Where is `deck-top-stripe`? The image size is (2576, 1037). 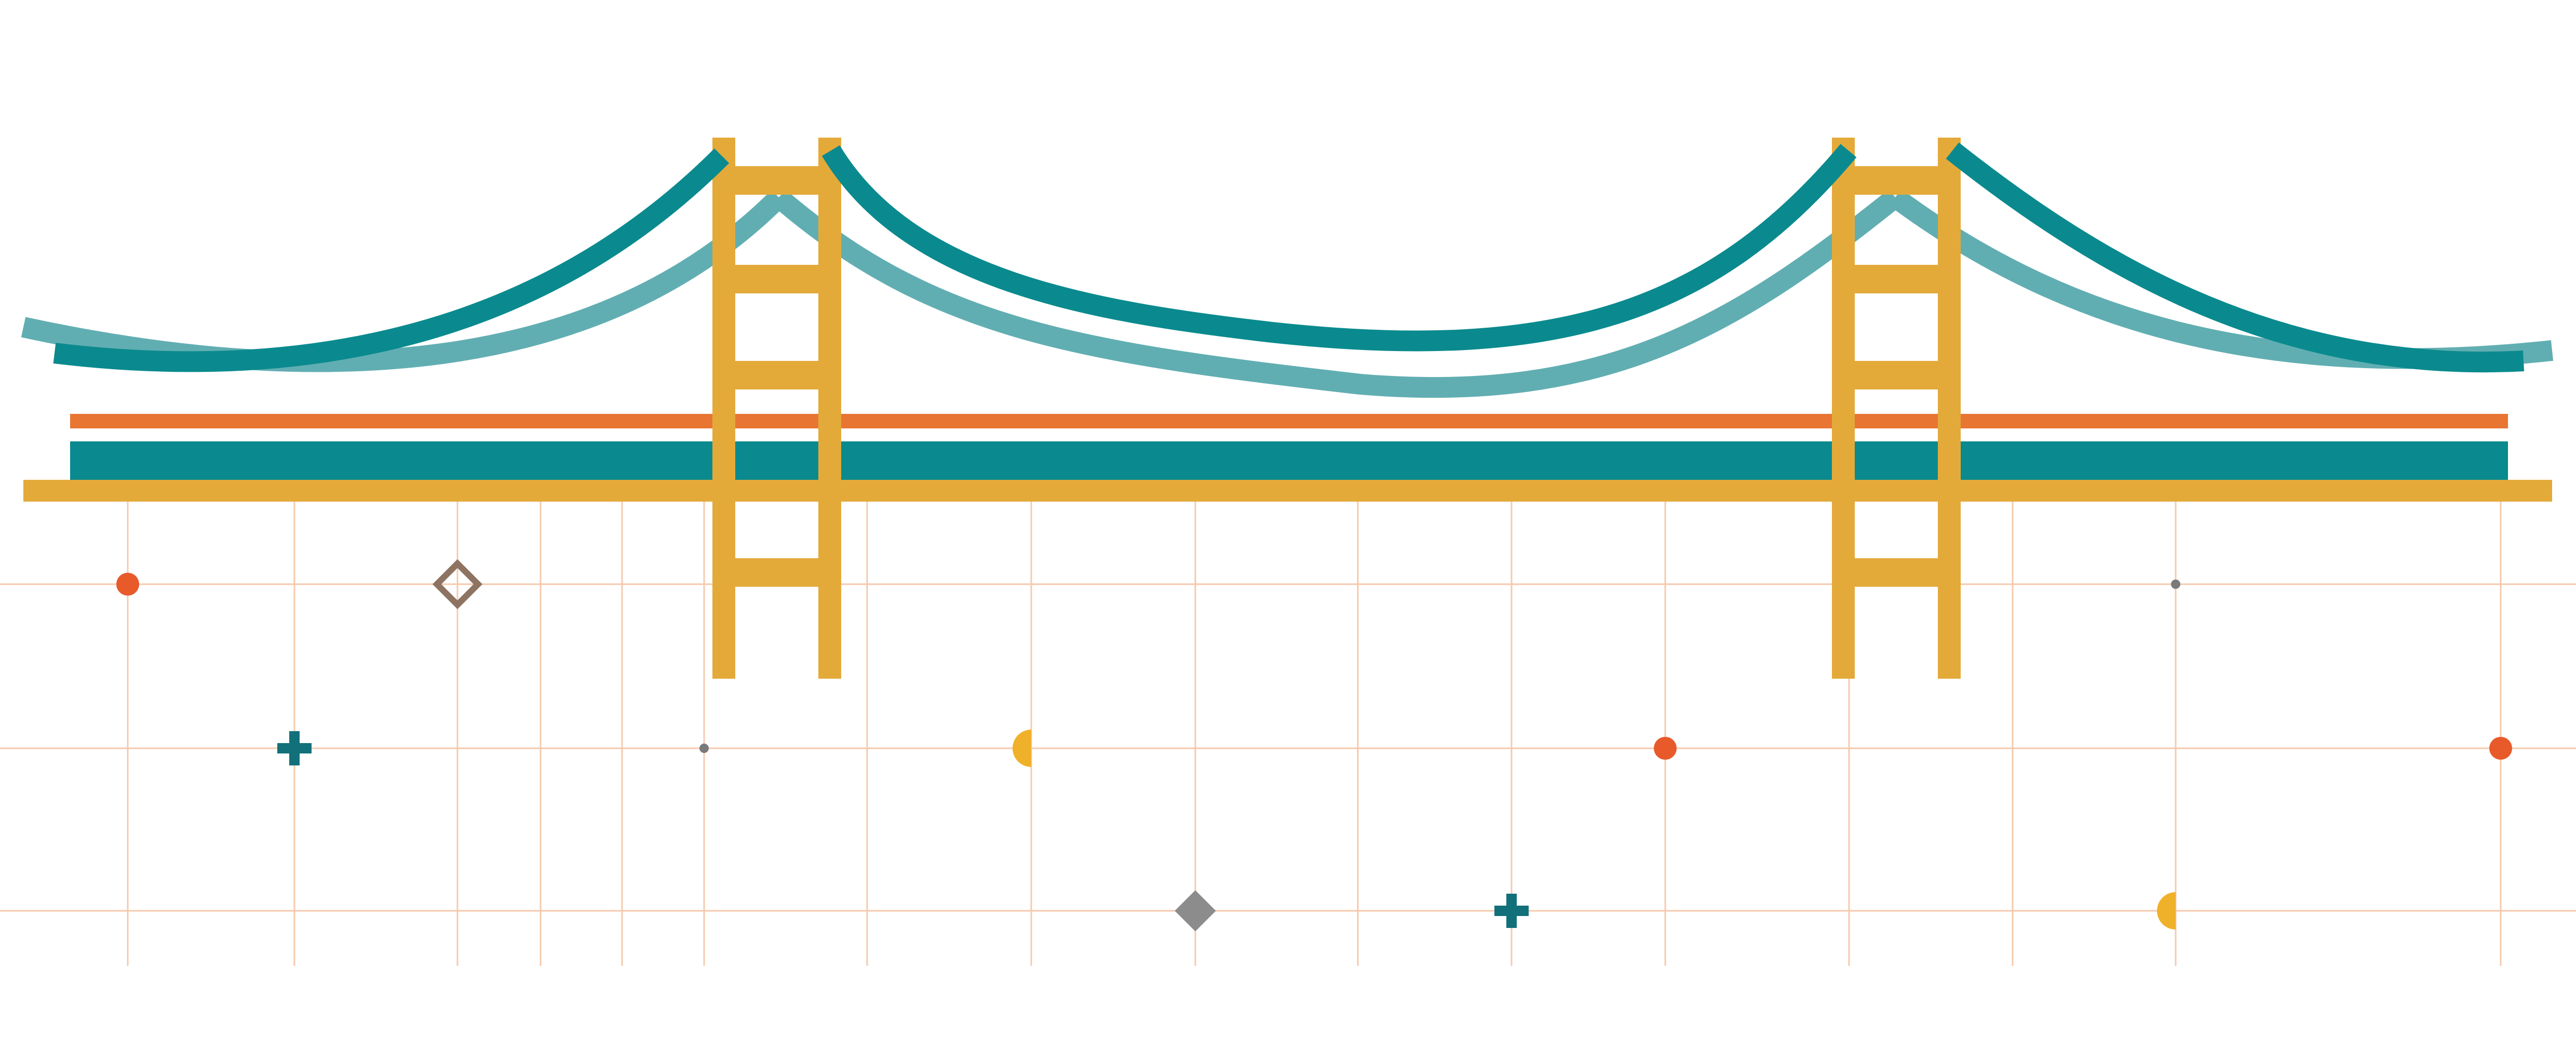
deck-top-stripe is located at coordinates (1289, 421).